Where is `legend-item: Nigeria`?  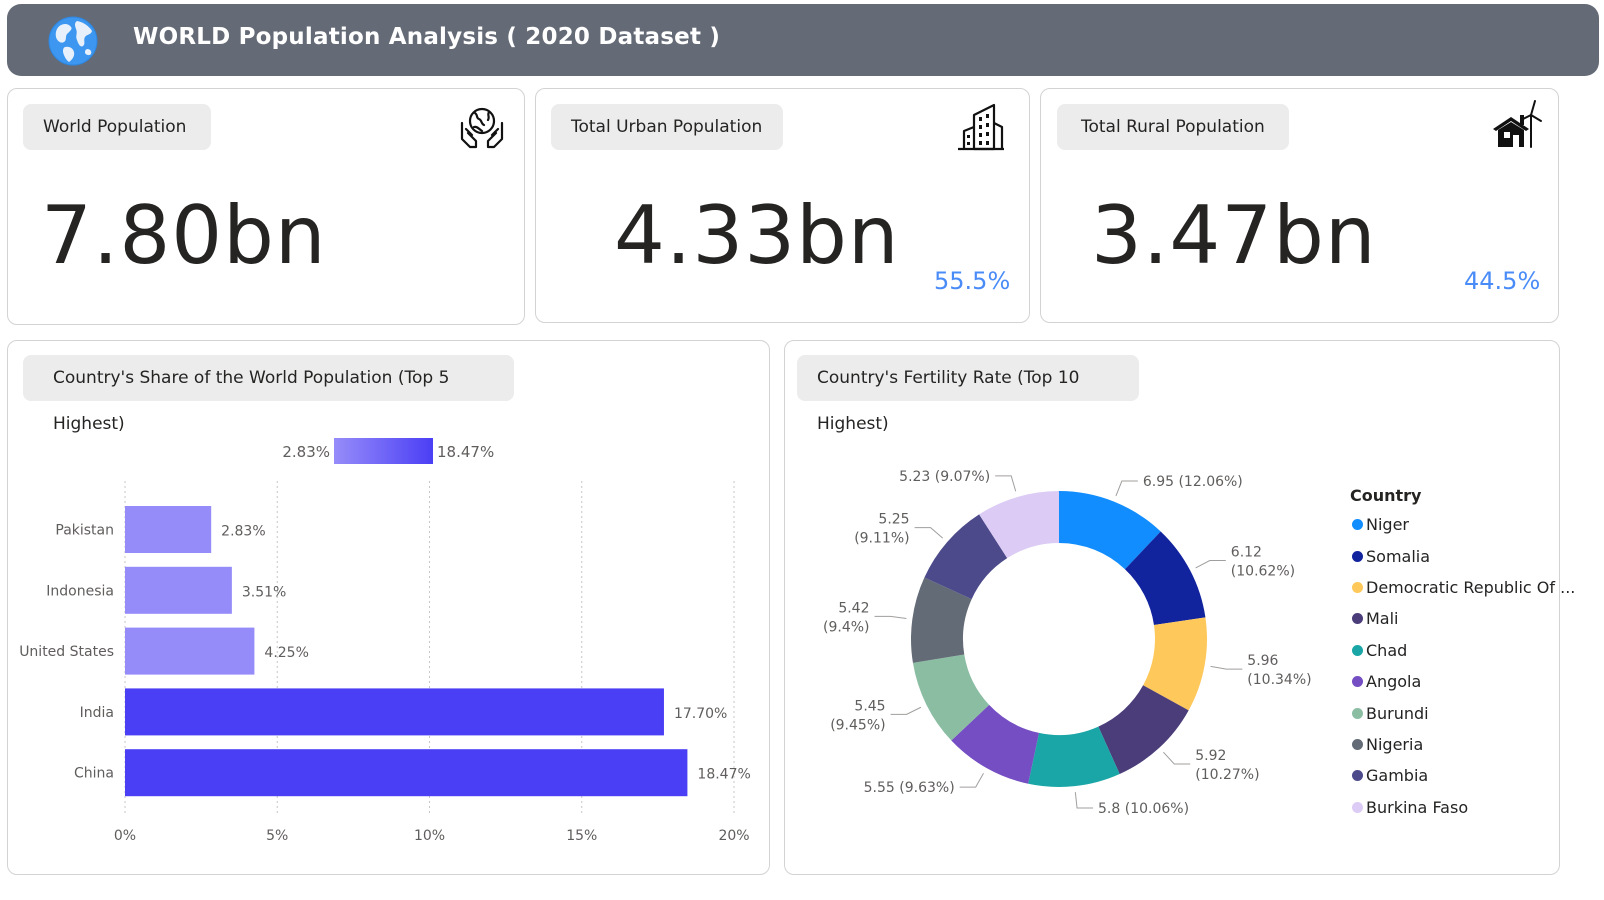
legend-item: Nigeria is located at coordinates (1462, 744).